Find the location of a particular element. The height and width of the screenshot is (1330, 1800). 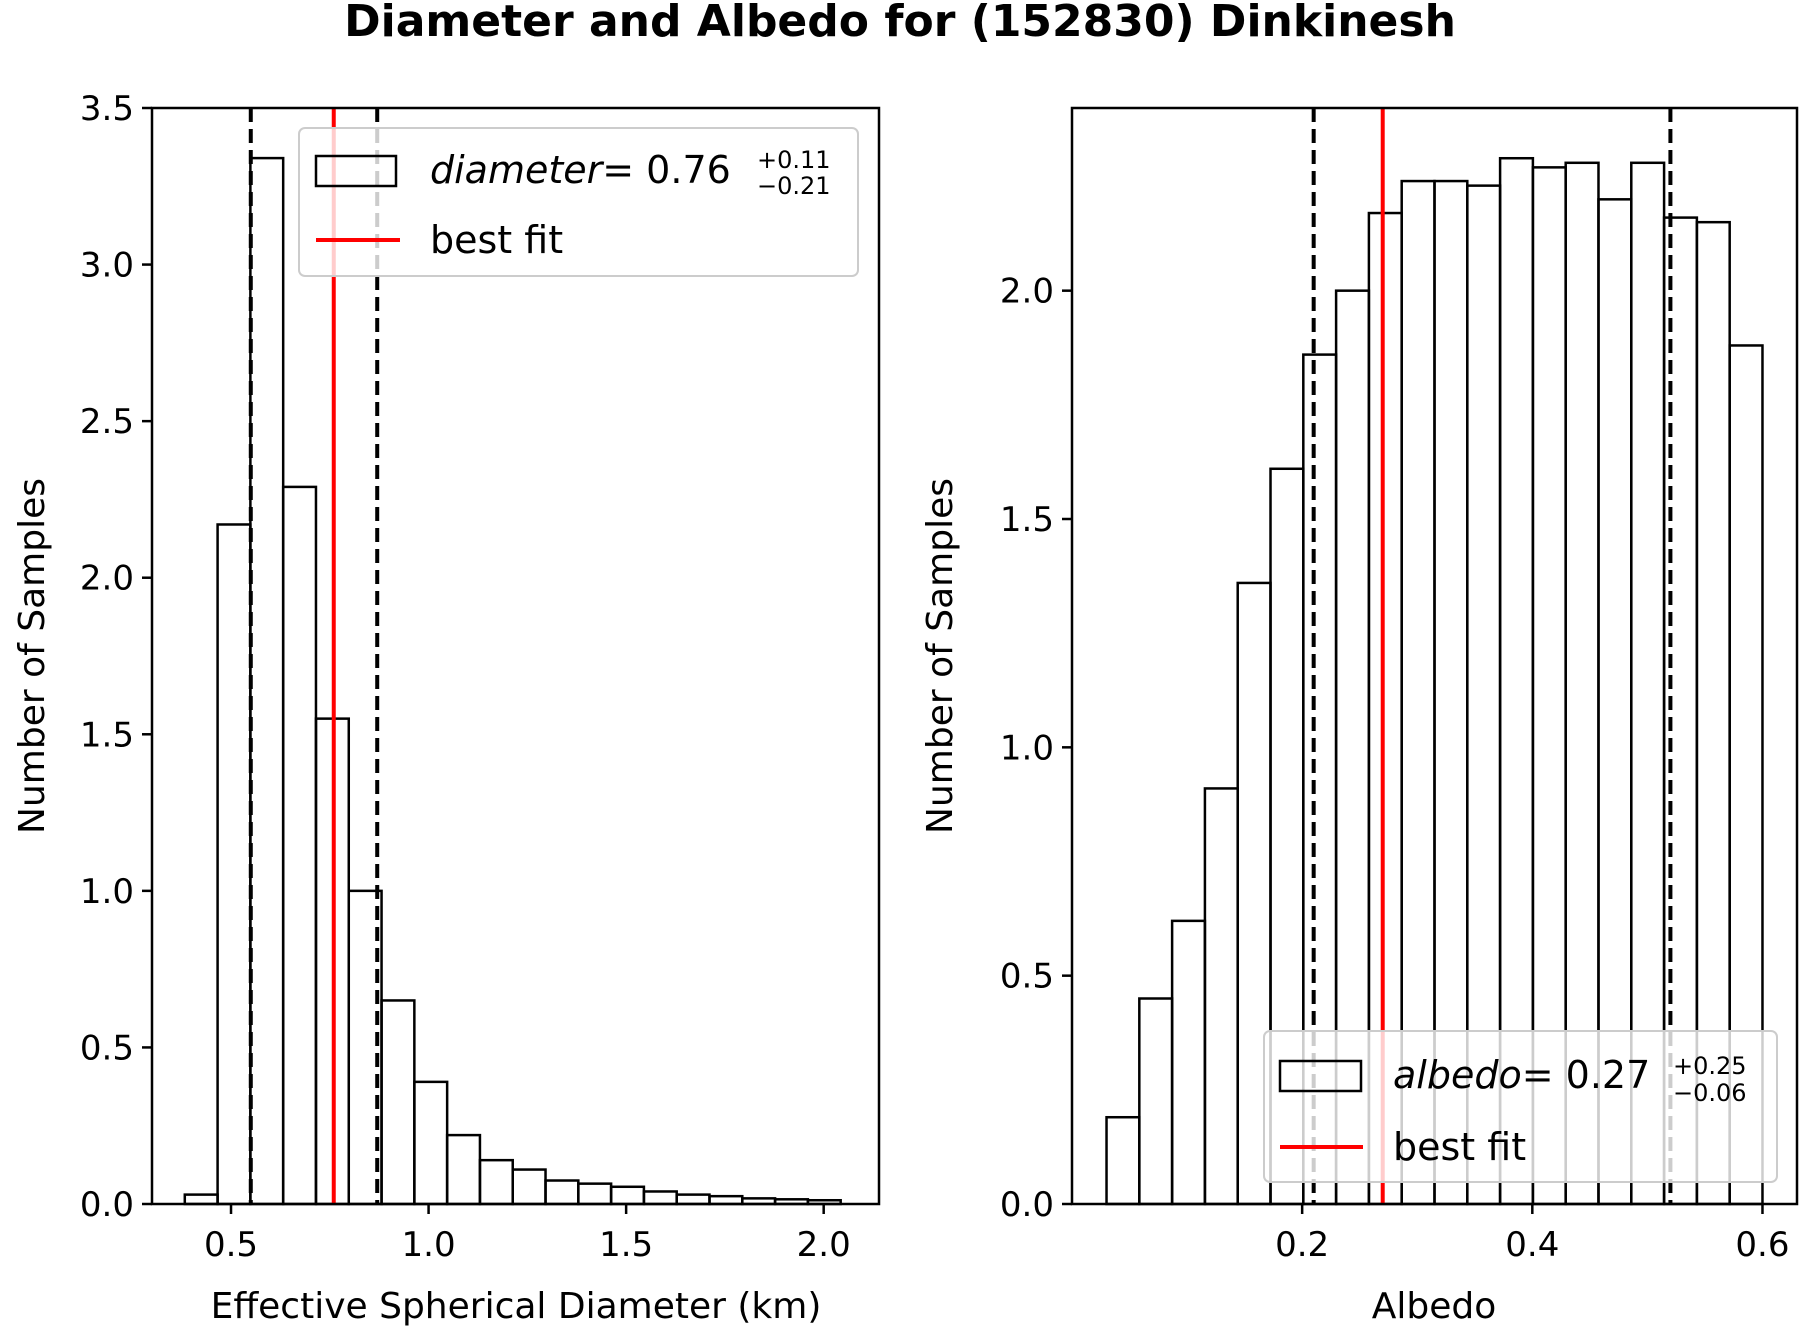

diameter-legend-eq: = 0.76 is located at coordinates (666, 170).